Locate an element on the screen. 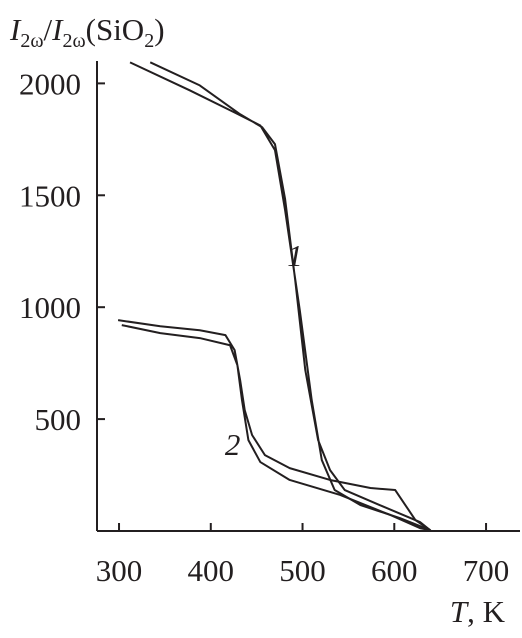  x-label-part: T is located at coordinates (460, 611).